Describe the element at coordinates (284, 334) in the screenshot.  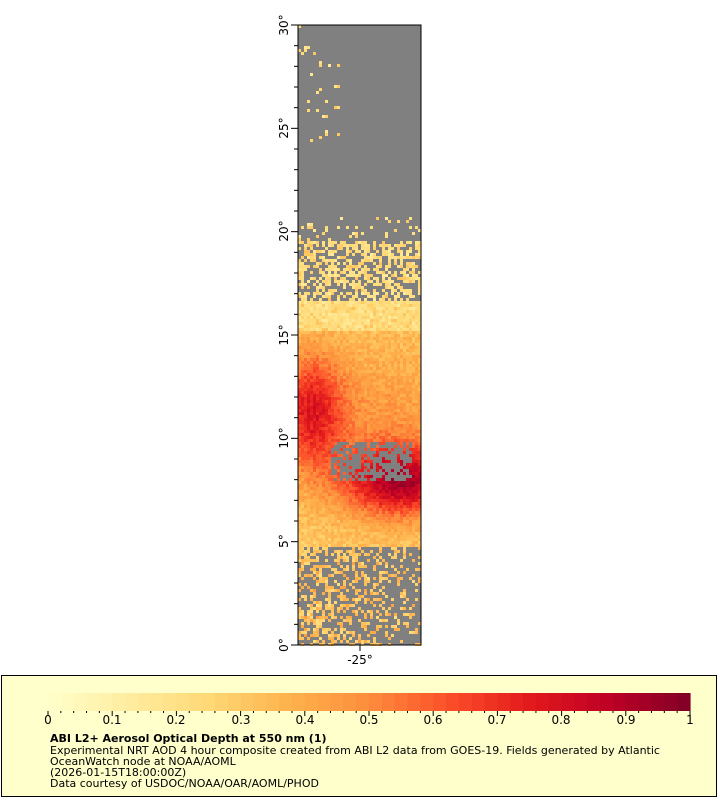
I see `lat-label-15: 15°` at that location.